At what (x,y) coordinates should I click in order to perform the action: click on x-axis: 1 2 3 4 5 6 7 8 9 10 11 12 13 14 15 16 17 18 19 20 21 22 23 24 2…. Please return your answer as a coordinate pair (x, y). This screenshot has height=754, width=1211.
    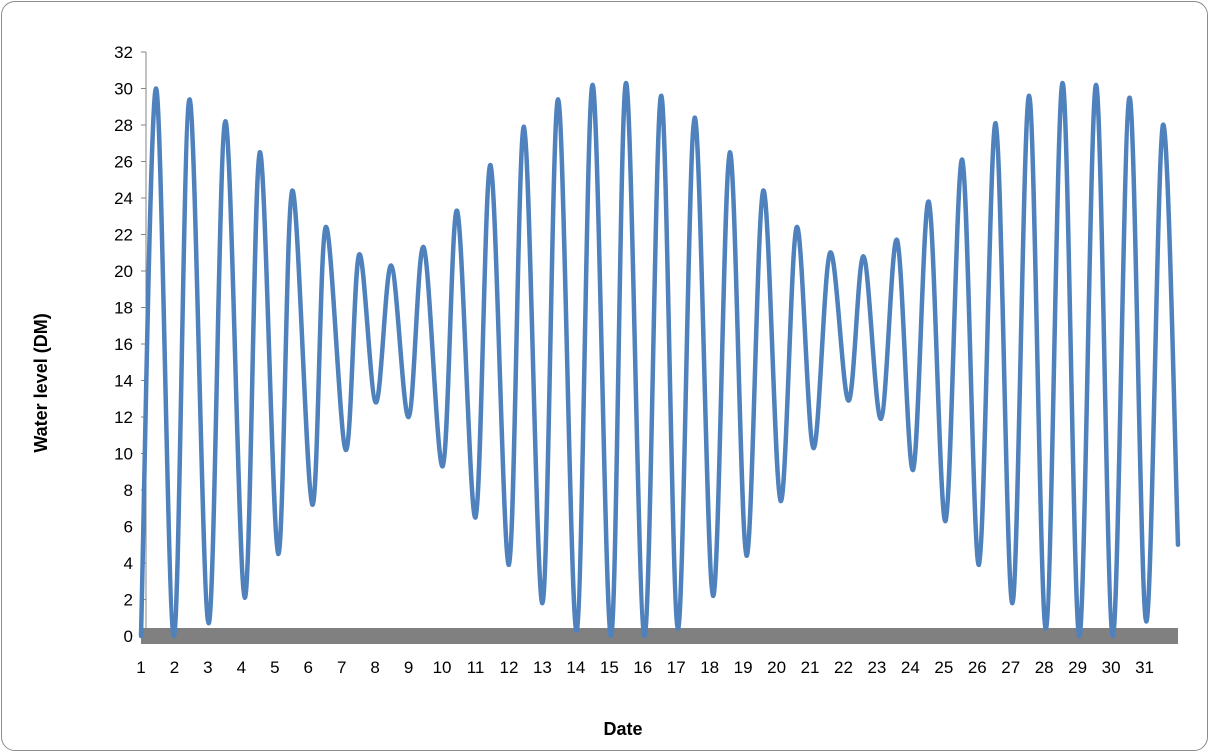
    Looking at the image, I should click on (645, 667).